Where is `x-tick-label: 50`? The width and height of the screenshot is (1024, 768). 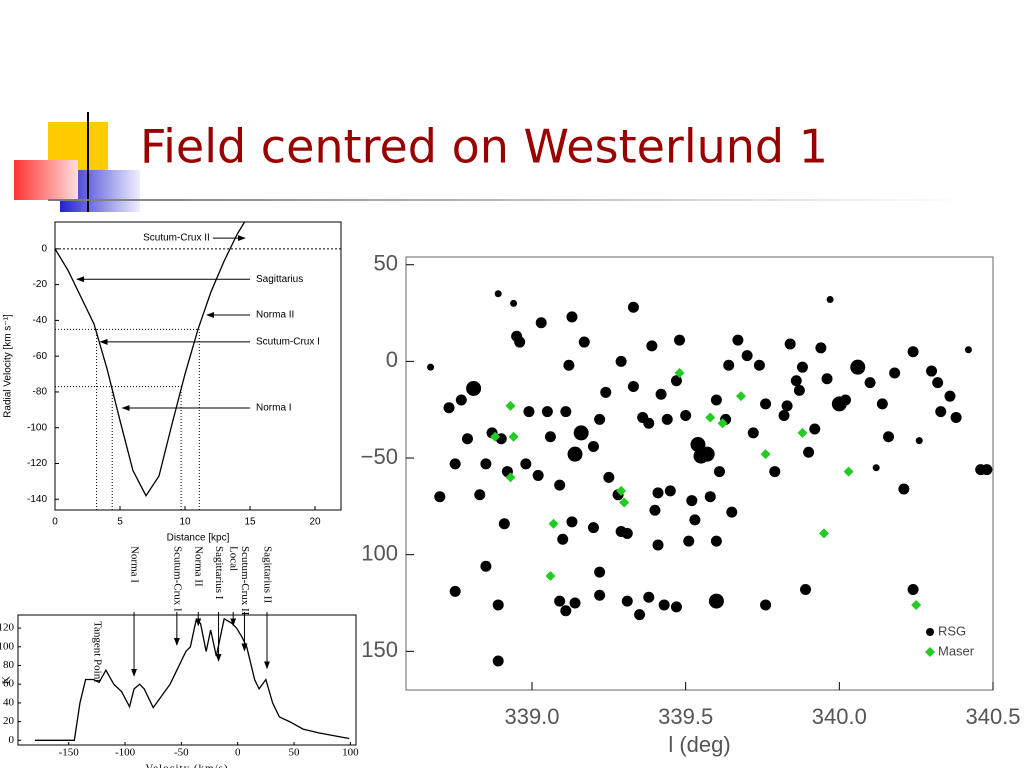 x-tick-label: 50 is located at coordinates (295, 753).